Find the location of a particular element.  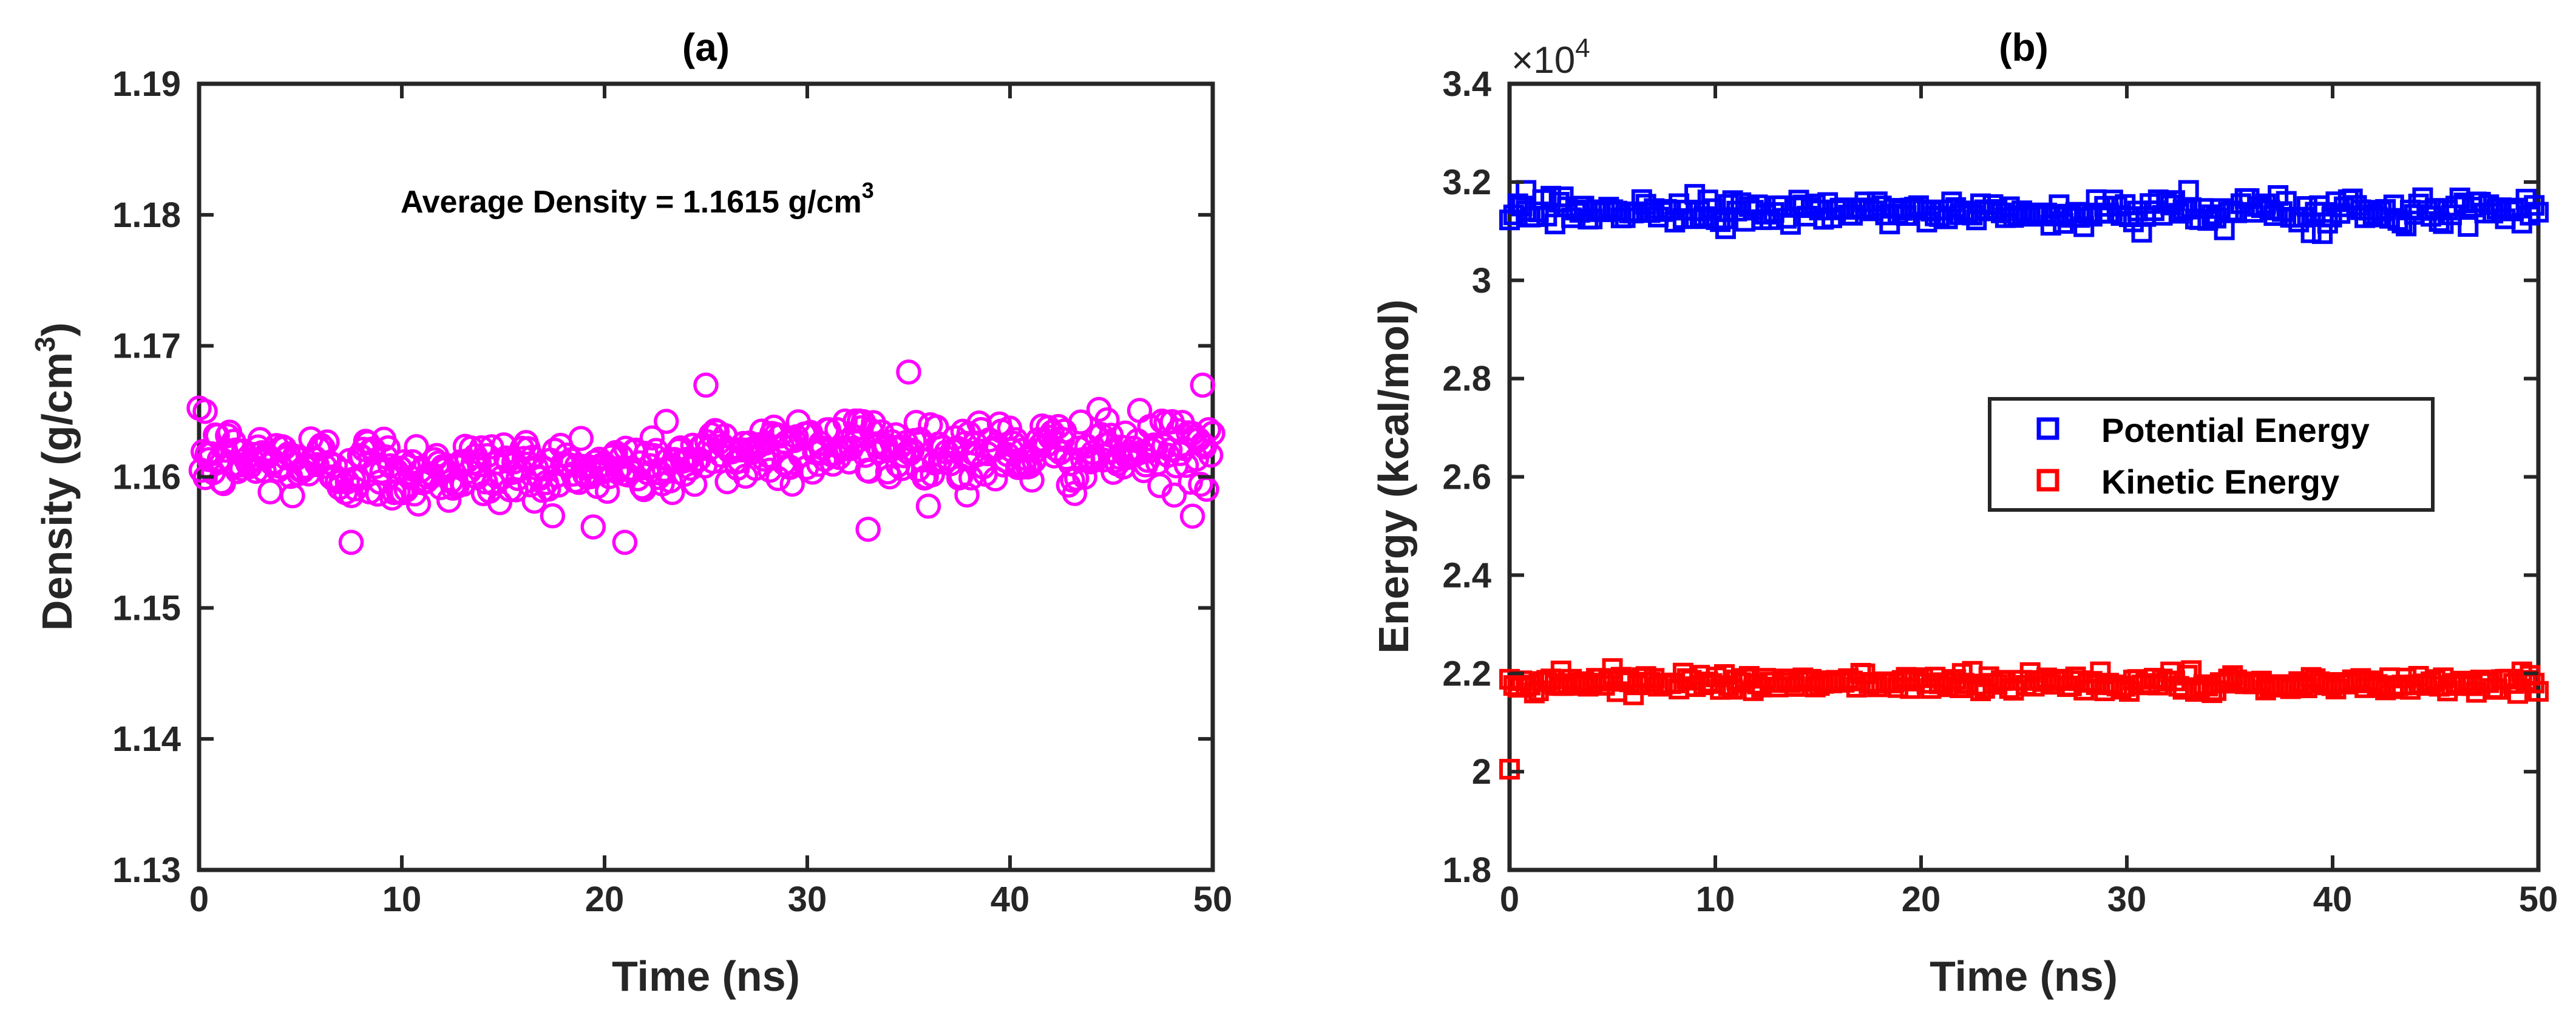

legend-marker-kinetic-energy is located at coordinates (2047, 481).